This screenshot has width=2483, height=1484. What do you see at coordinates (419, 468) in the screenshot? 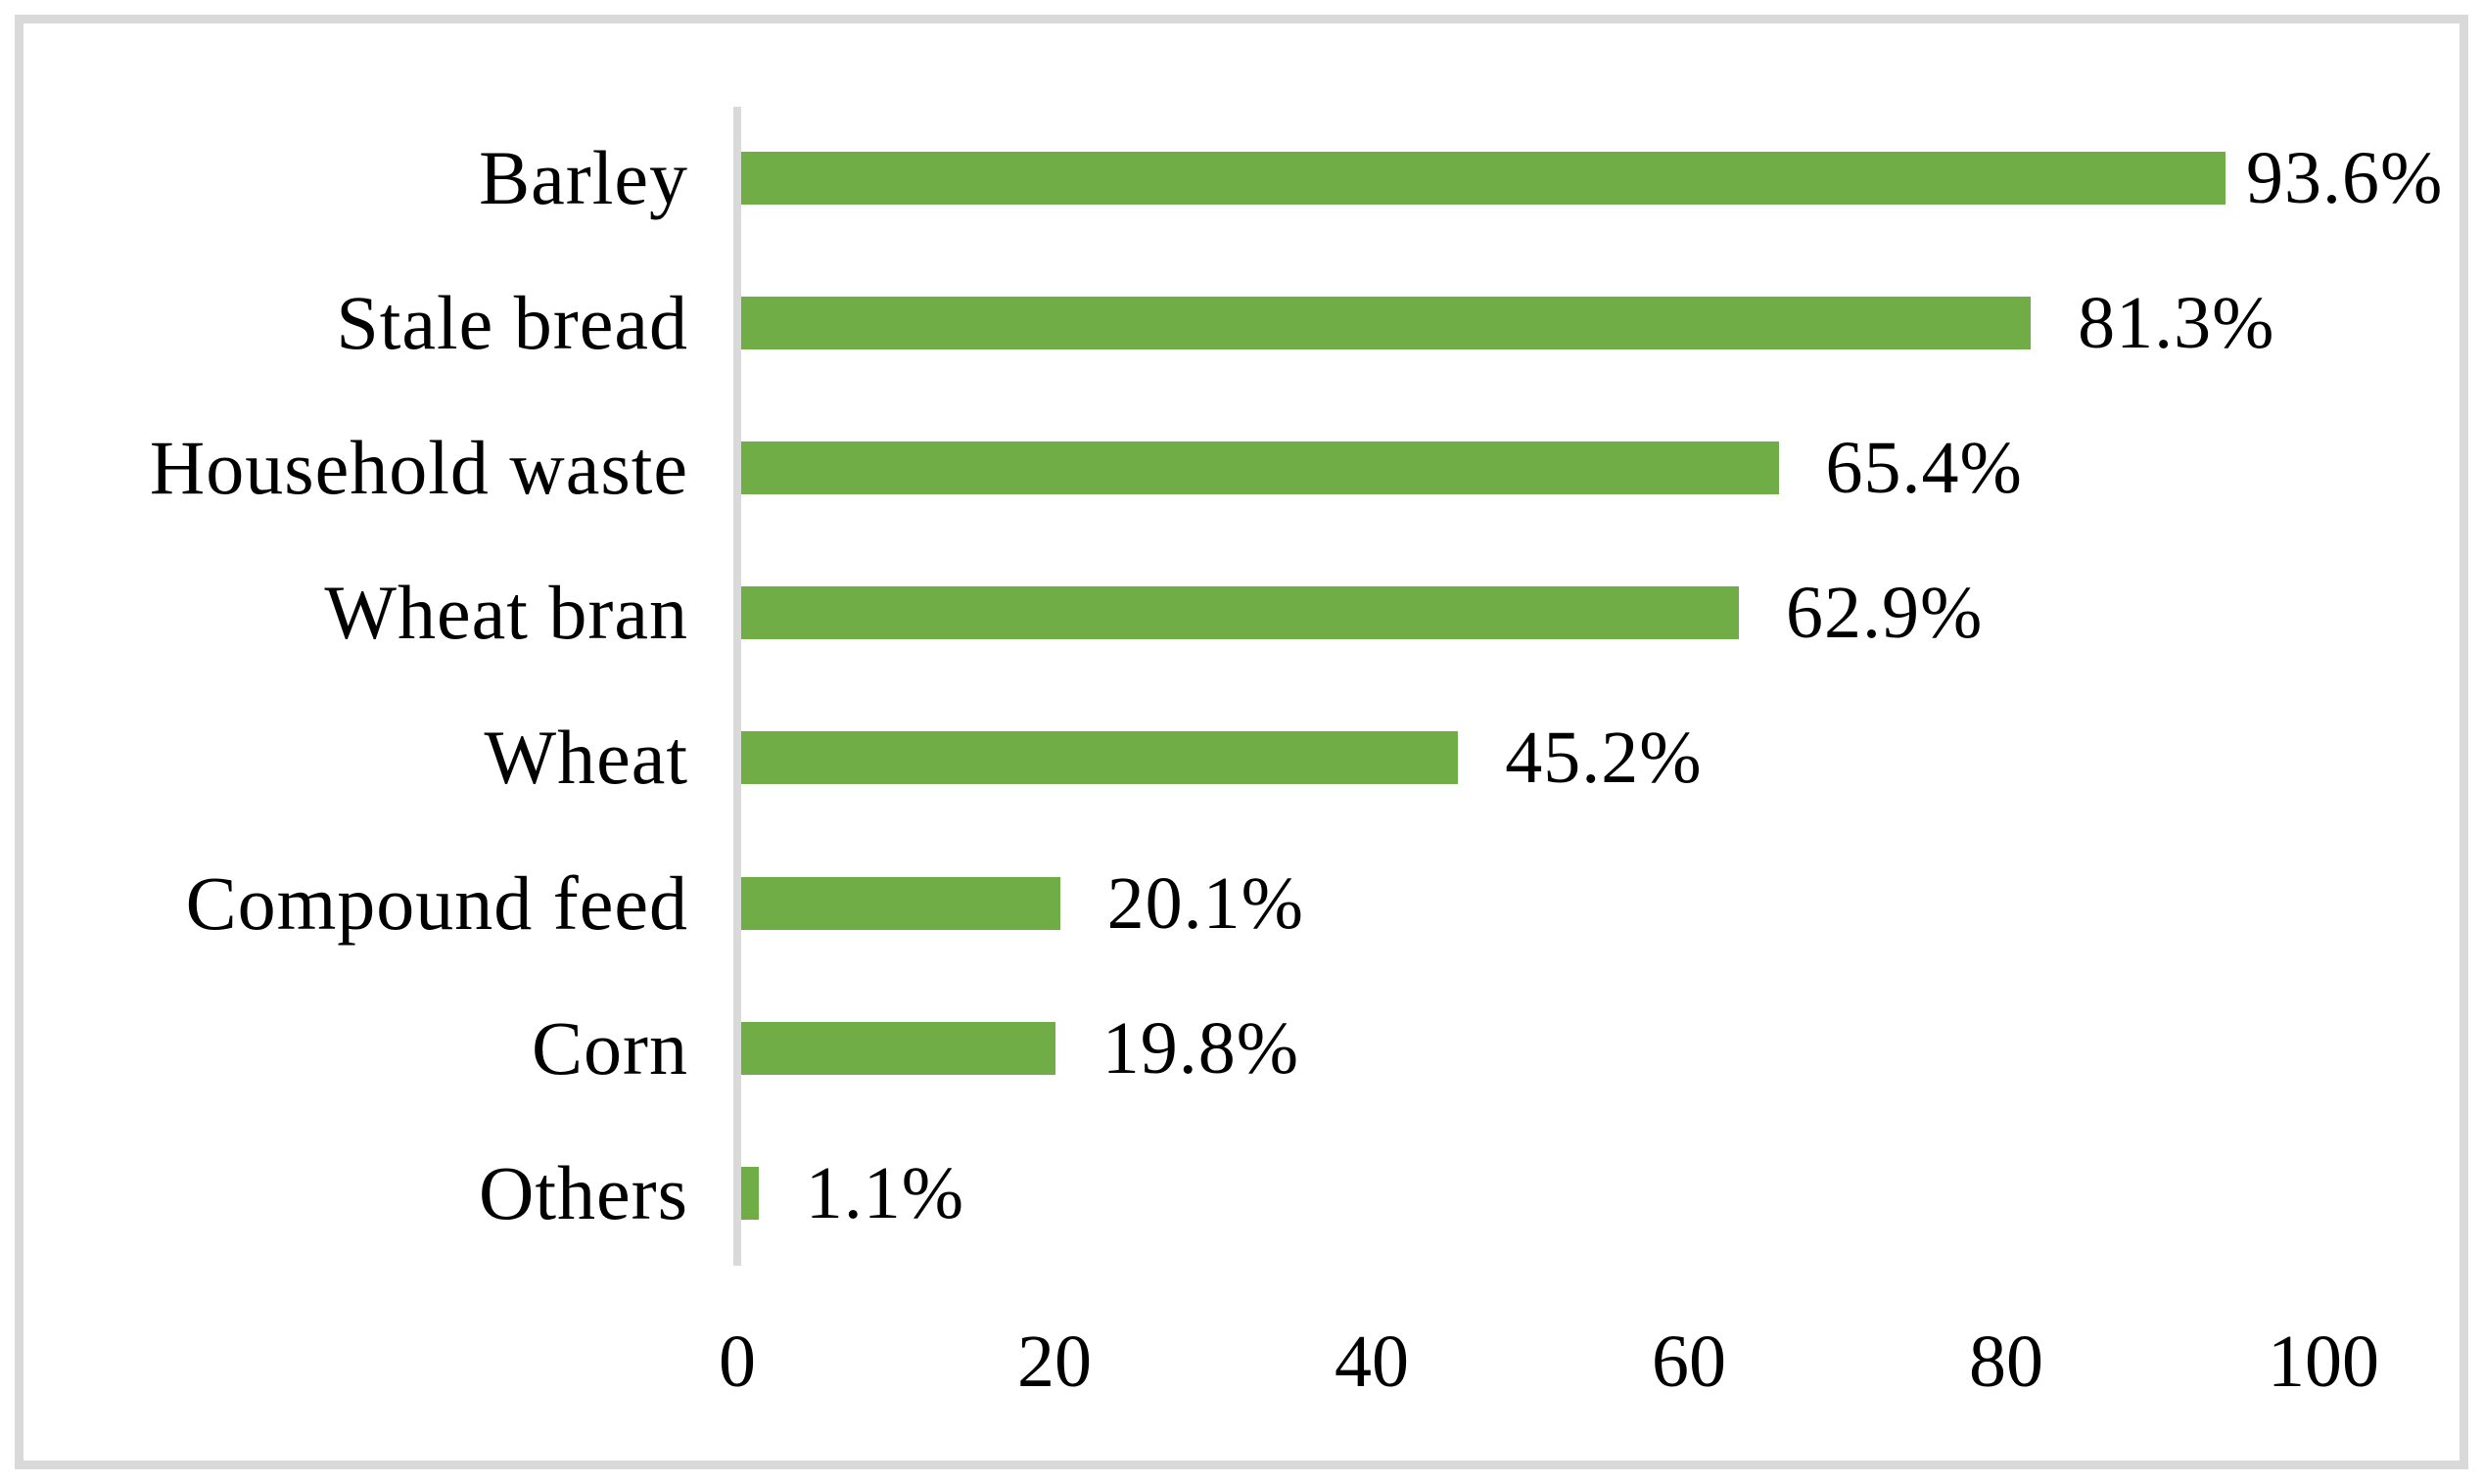
I see `category-label-household-waste: Household waste` at bounding box center [419, 468].